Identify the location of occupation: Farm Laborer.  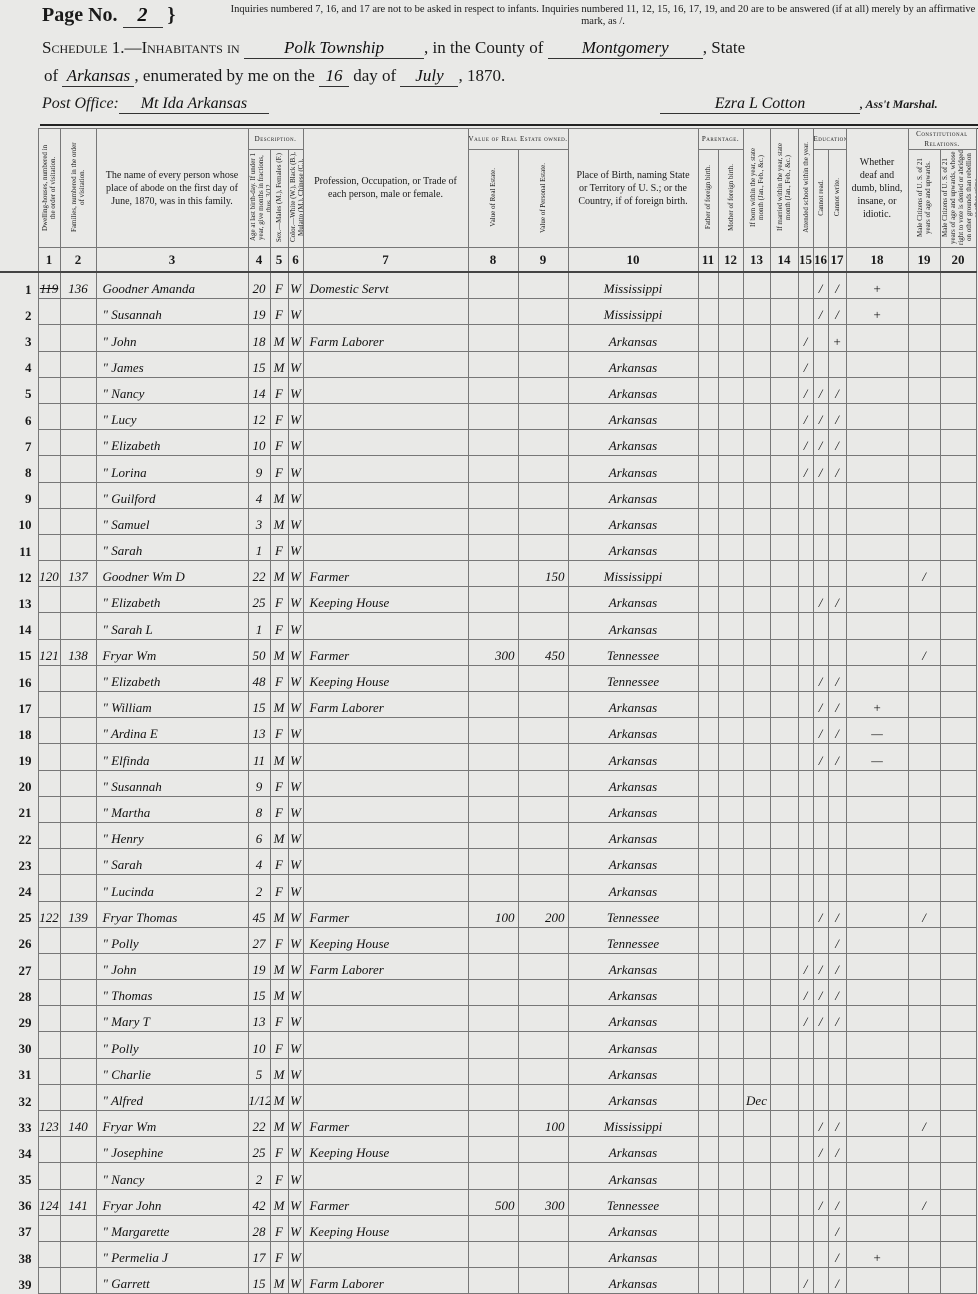
(385, 704).